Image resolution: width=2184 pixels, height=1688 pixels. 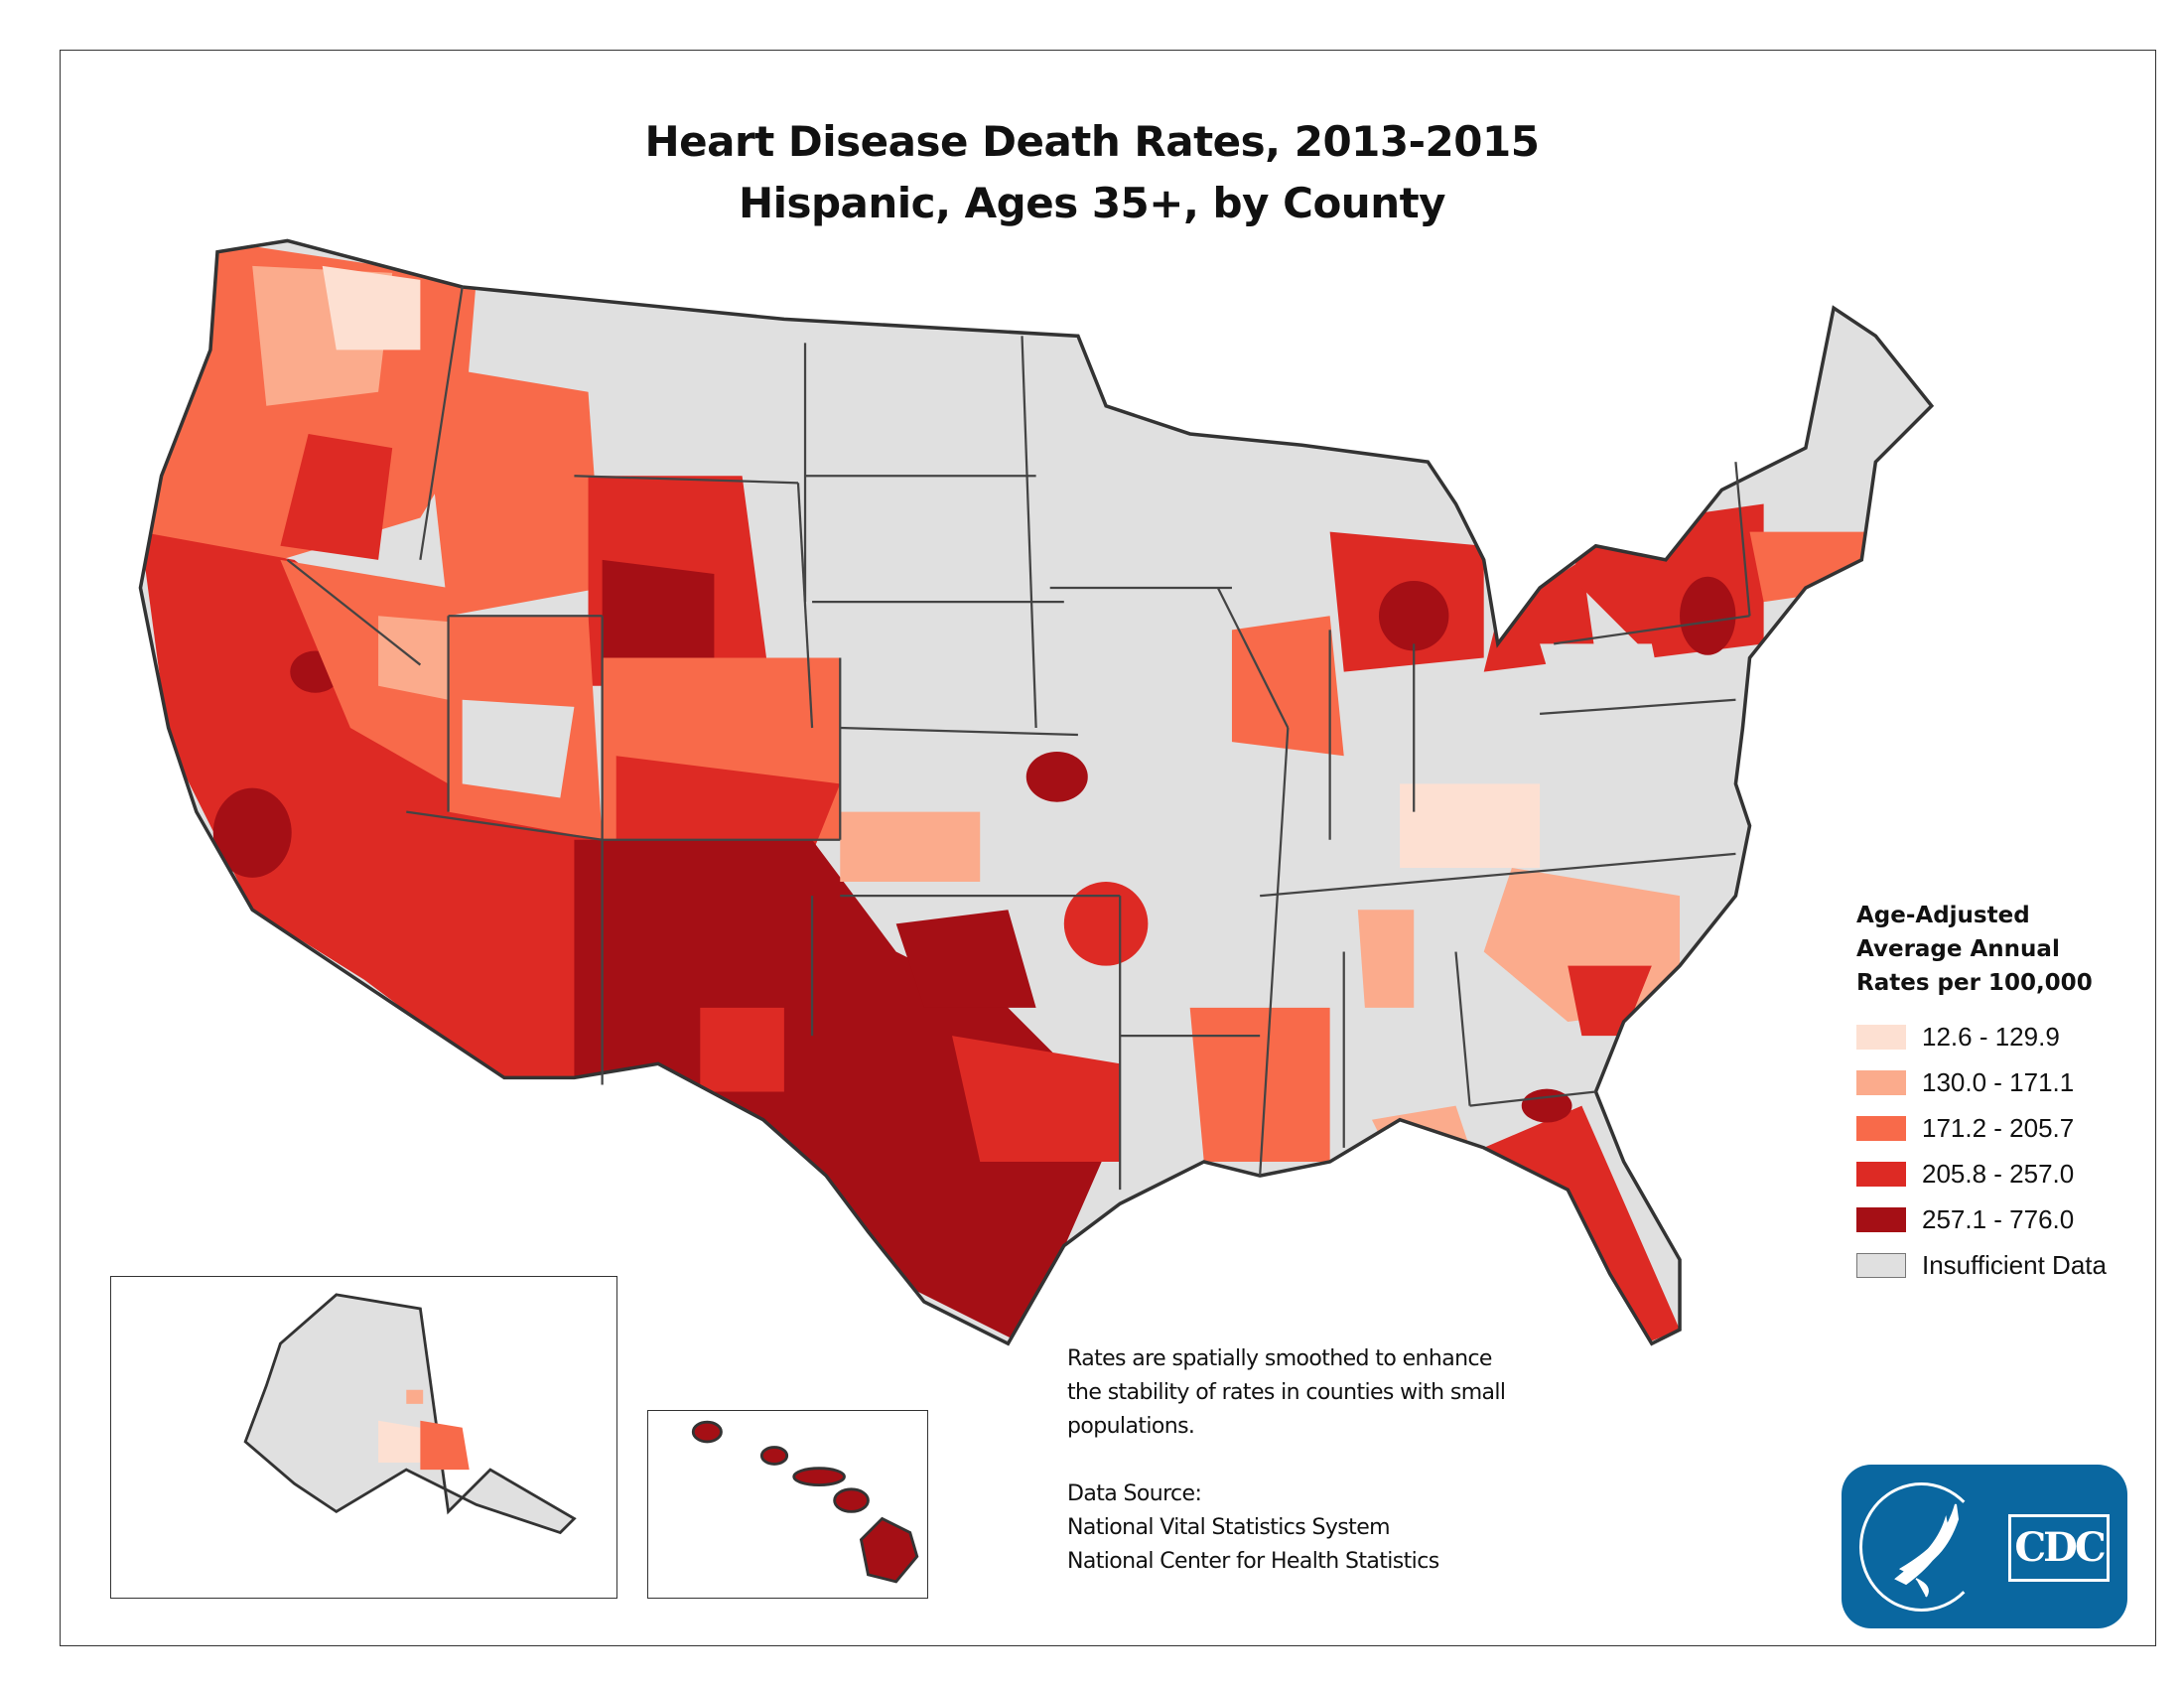 I want to click on legend-label: 130.0 - 171.1, so click(x=1998, y=1081).